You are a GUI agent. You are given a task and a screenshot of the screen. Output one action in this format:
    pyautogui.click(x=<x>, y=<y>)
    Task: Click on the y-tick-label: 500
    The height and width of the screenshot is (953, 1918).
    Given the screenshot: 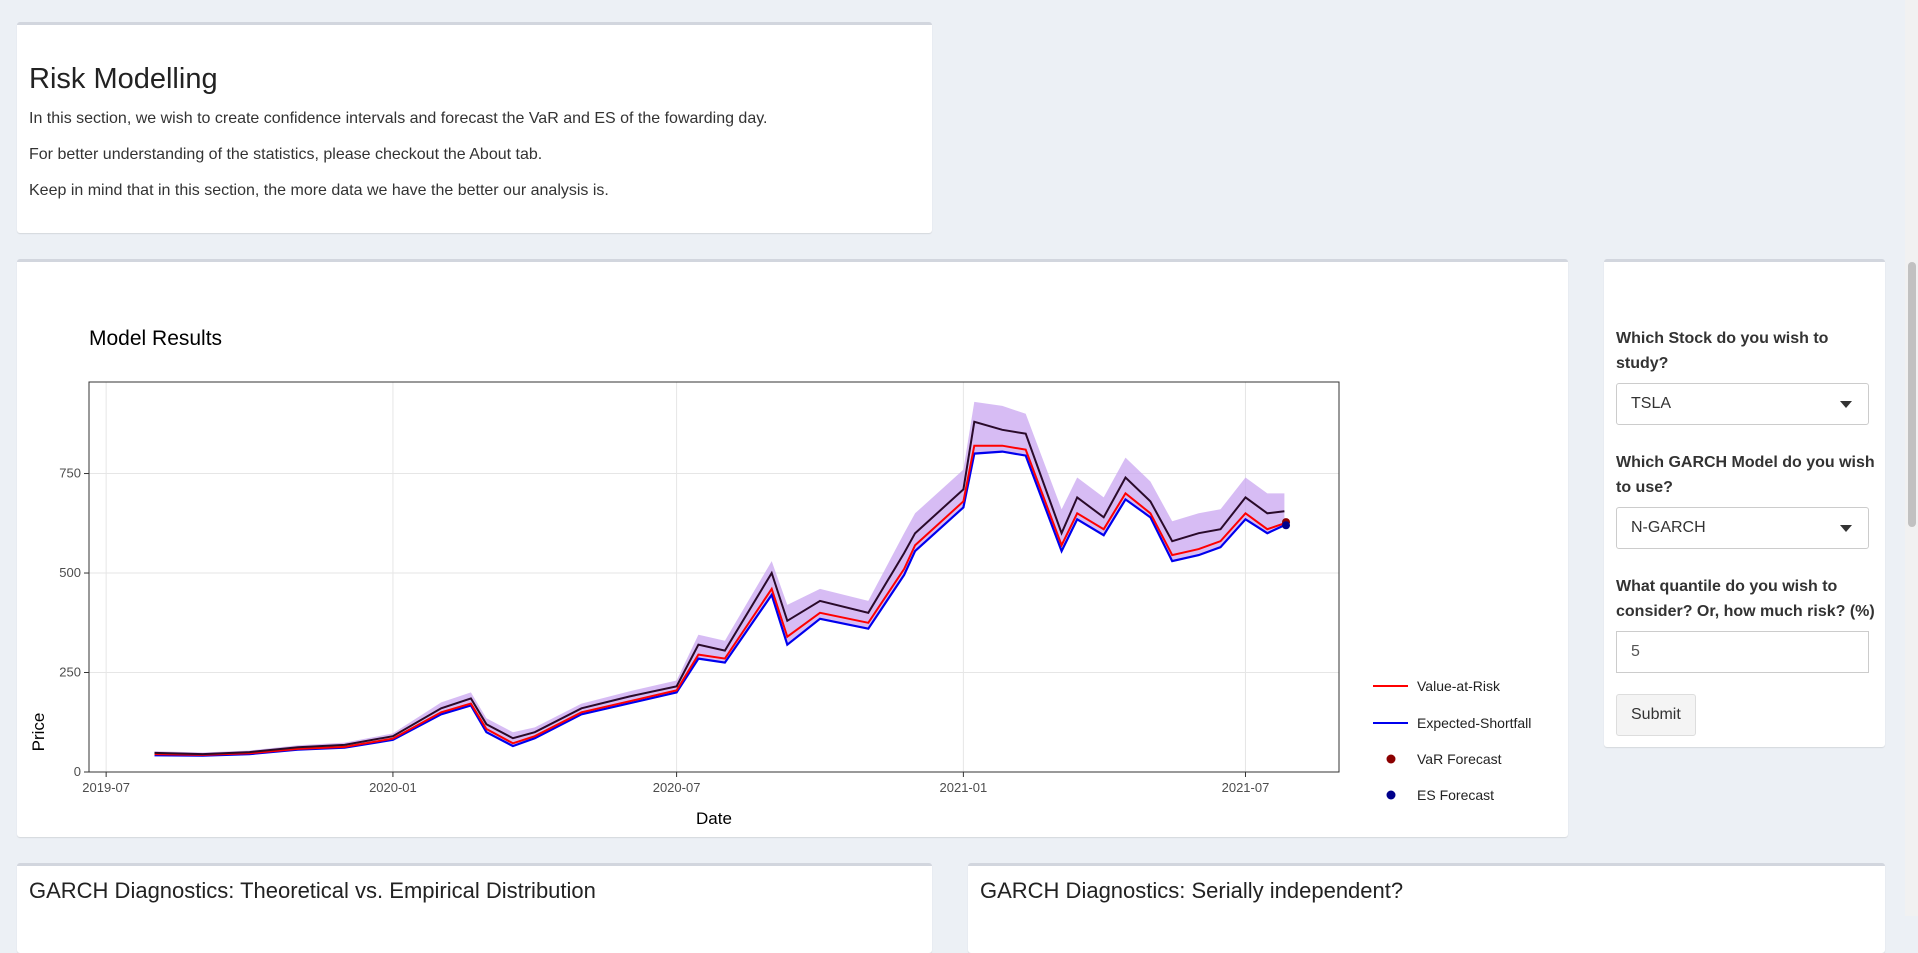 What is the action you would take?
    pyautogui.click(x=70, y=572)
    